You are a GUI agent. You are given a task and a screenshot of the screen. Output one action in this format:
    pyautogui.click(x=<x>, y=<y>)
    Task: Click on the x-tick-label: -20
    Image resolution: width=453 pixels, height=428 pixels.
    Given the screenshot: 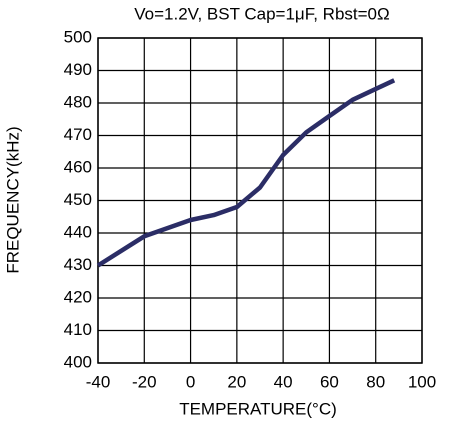 What is the action you would take?
    pyautogui.click(x=144, y=381)
    